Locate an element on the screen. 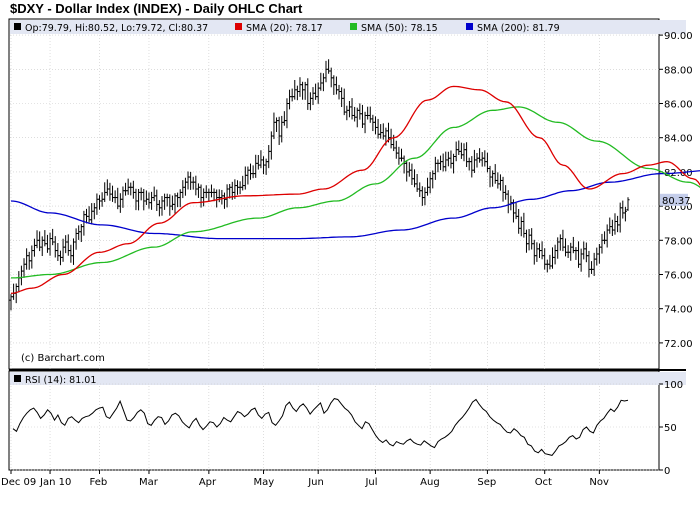  x-tick-label: Feb is located at coordinates (99, 482).